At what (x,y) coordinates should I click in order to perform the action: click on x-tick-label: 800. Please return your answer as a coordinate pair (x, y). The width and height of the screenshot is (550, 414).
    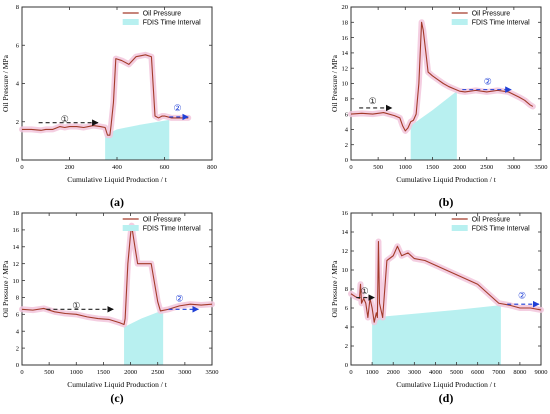
    Looking at the image, I should click on (212, 167).